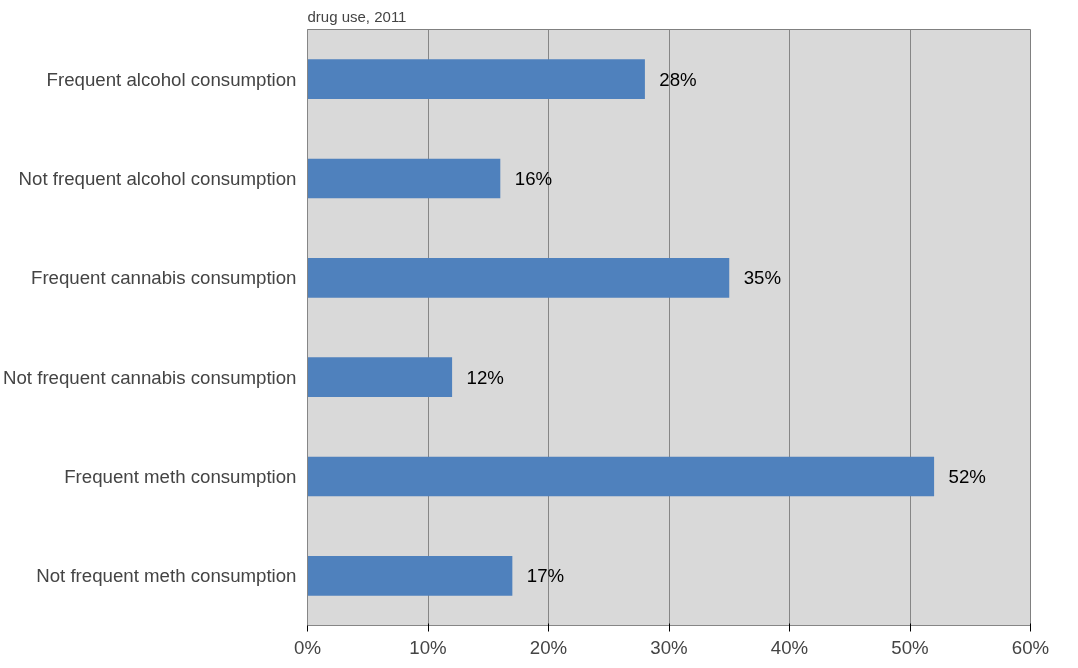 The height and width of the screenshot is (668, 1078). What do you see at coordinates (789, 647) in the screenshot?
I see `x-tick-label: 40%` at bounding box center [789, 647].